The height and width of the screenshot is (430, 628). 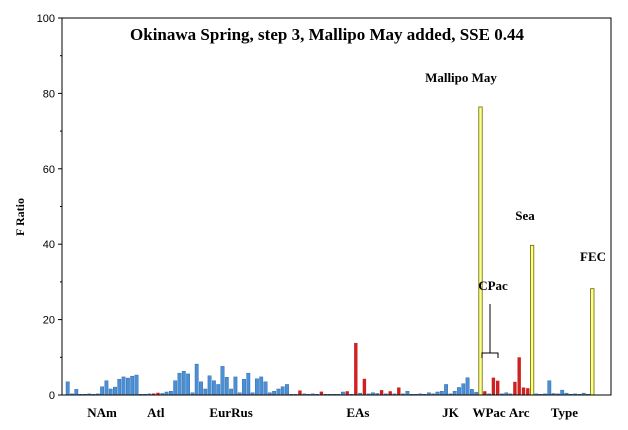 What do you see at coordinates (493, 285) in the screenshot?
I see `annotation-label: CPac` at bounding box center [493, 285].